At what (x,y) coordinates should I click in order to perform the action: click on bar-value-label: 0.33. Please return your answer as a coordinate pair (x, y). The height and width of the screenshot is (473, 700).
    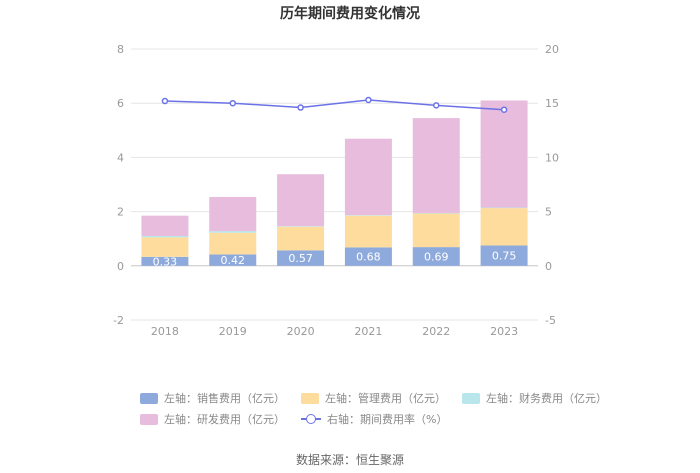
    Looking at the image, I should click on (165, 261).